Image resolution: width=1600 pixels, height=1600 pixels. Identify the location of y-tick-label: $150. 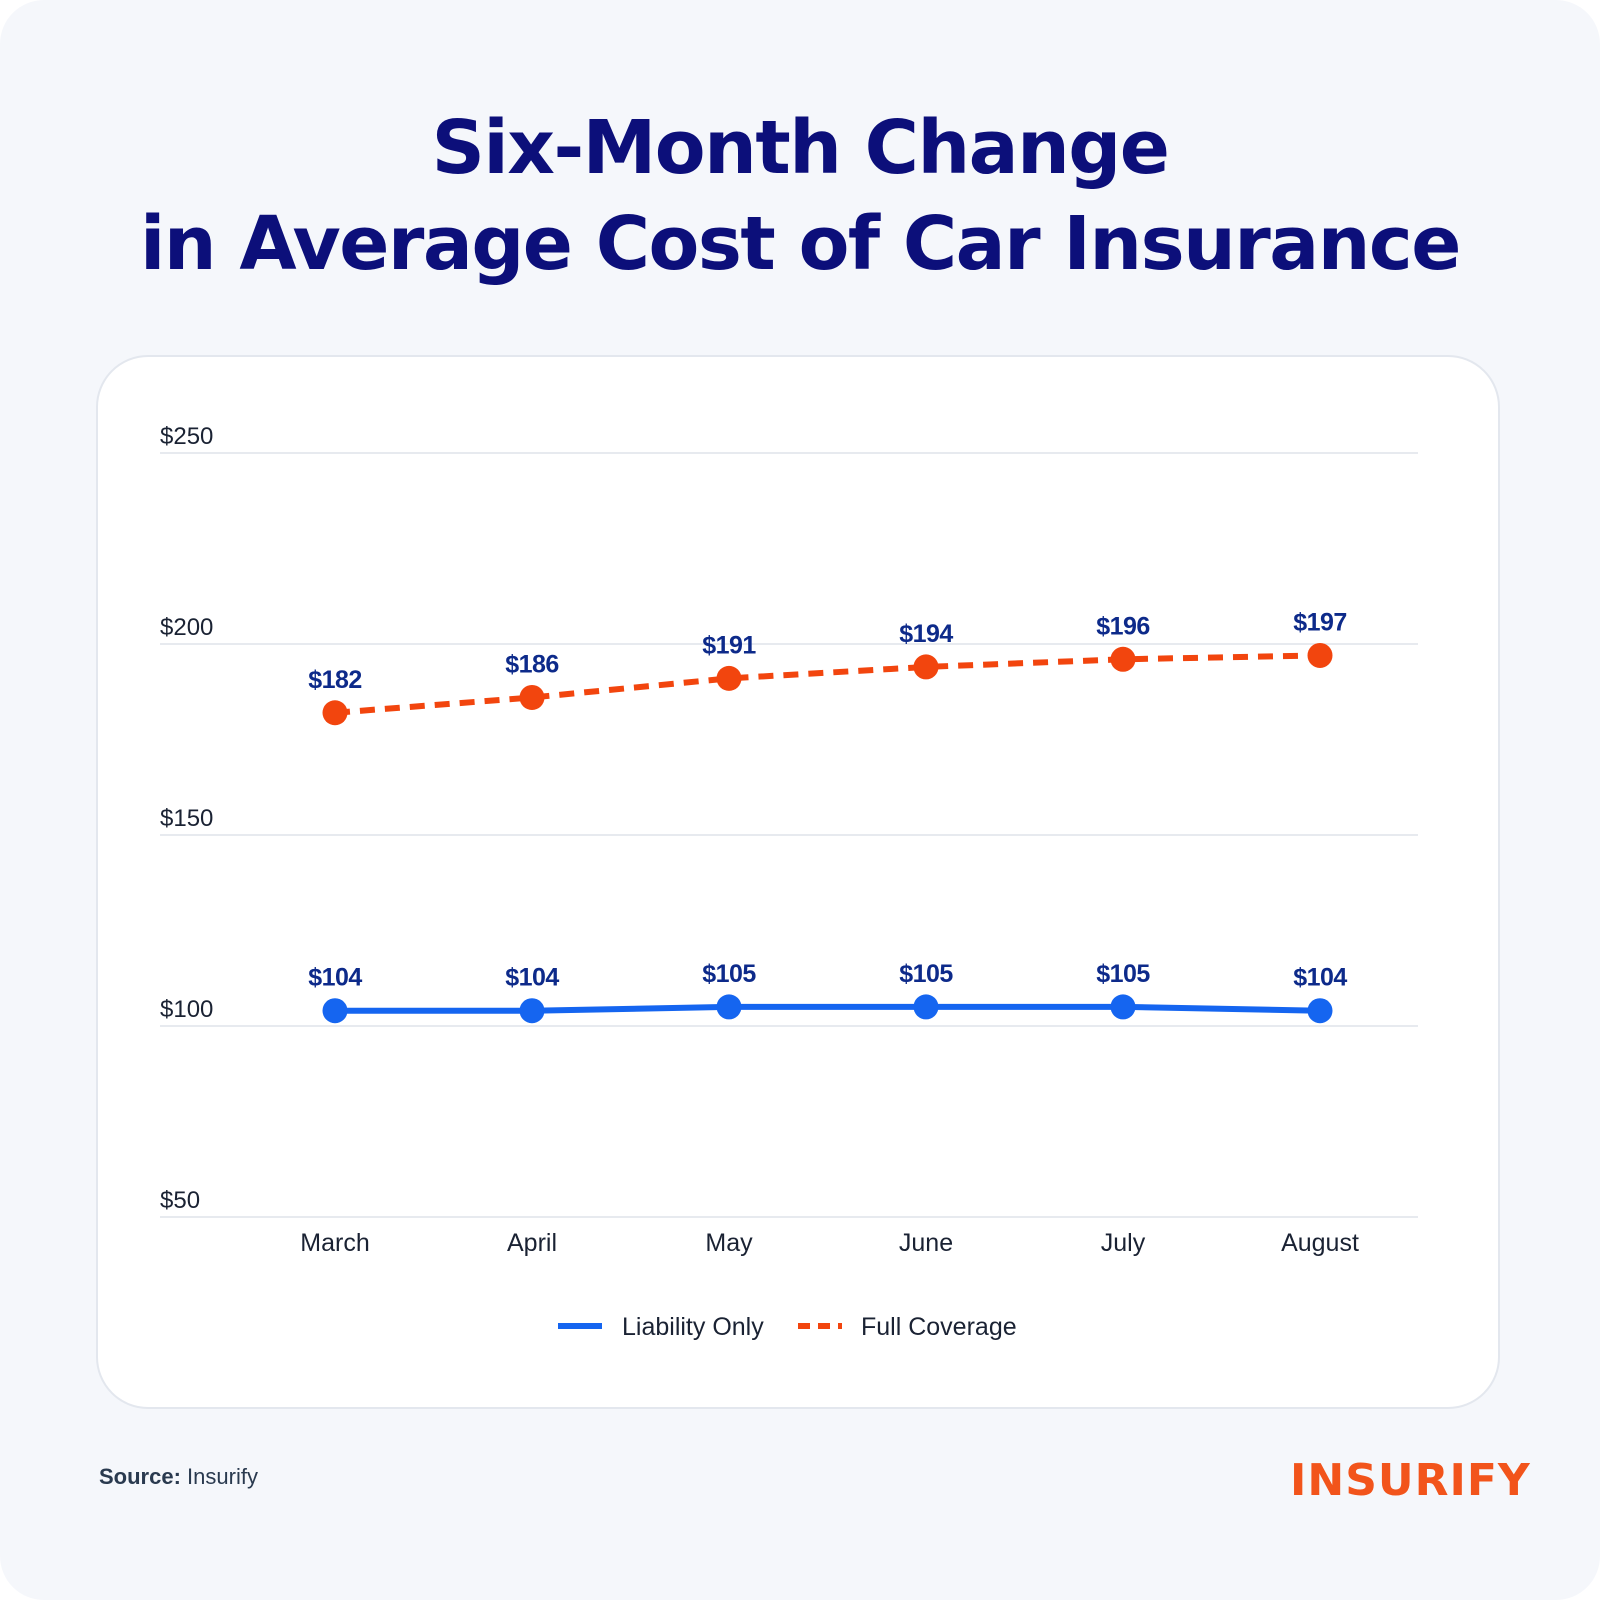
(186, 818).